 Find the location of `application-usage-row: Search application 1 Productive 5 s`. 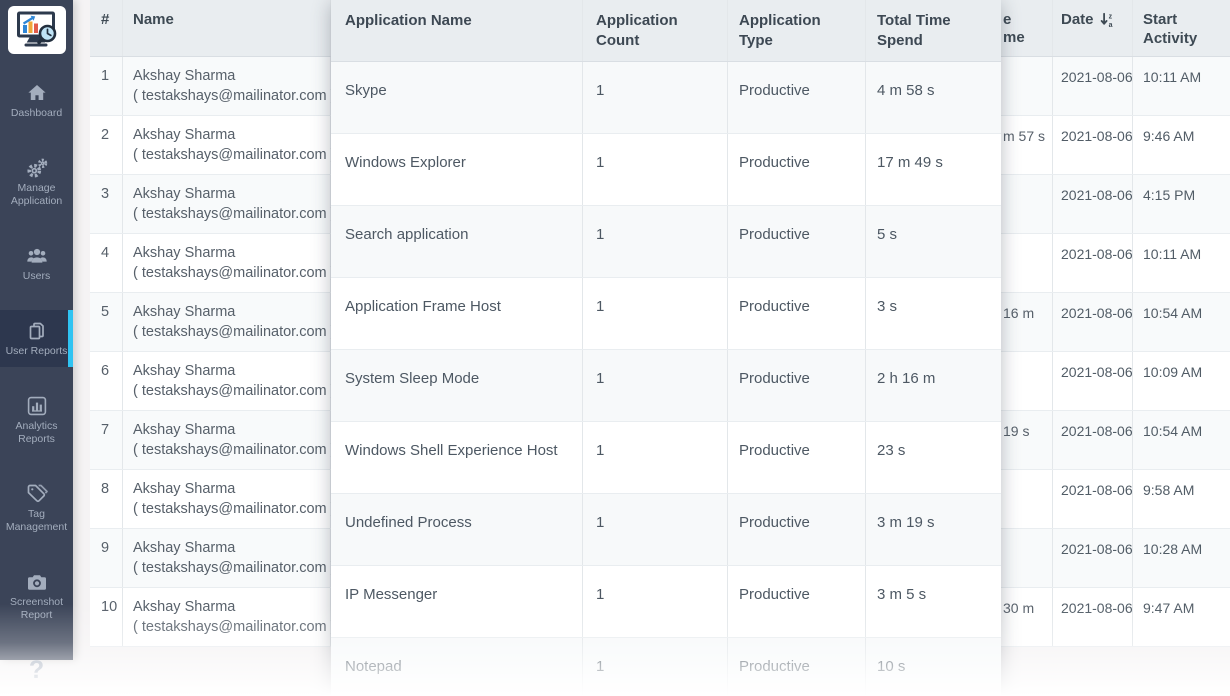

application-usage-row: Search application 1 Productive 5 s is located at coordinates (666, 242).